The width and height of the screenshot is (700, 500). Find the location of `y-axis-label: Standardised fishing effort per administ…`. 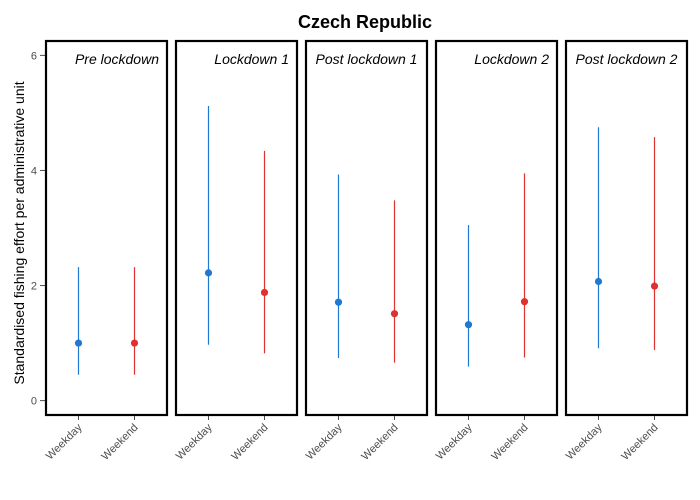

y-axis-label: Standardised fishing effort per administ… is located at coordinates (19, 232).